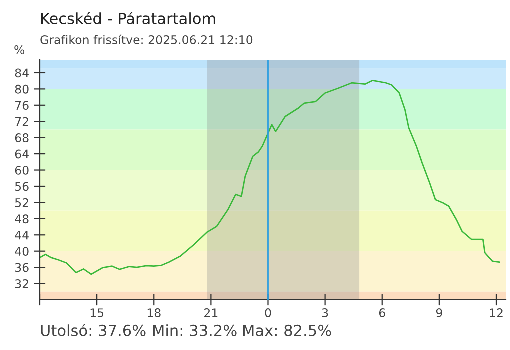 The height and width of the screenshot is (350, 510). I want to click on y-tick-label: 72, so click(22, 121).